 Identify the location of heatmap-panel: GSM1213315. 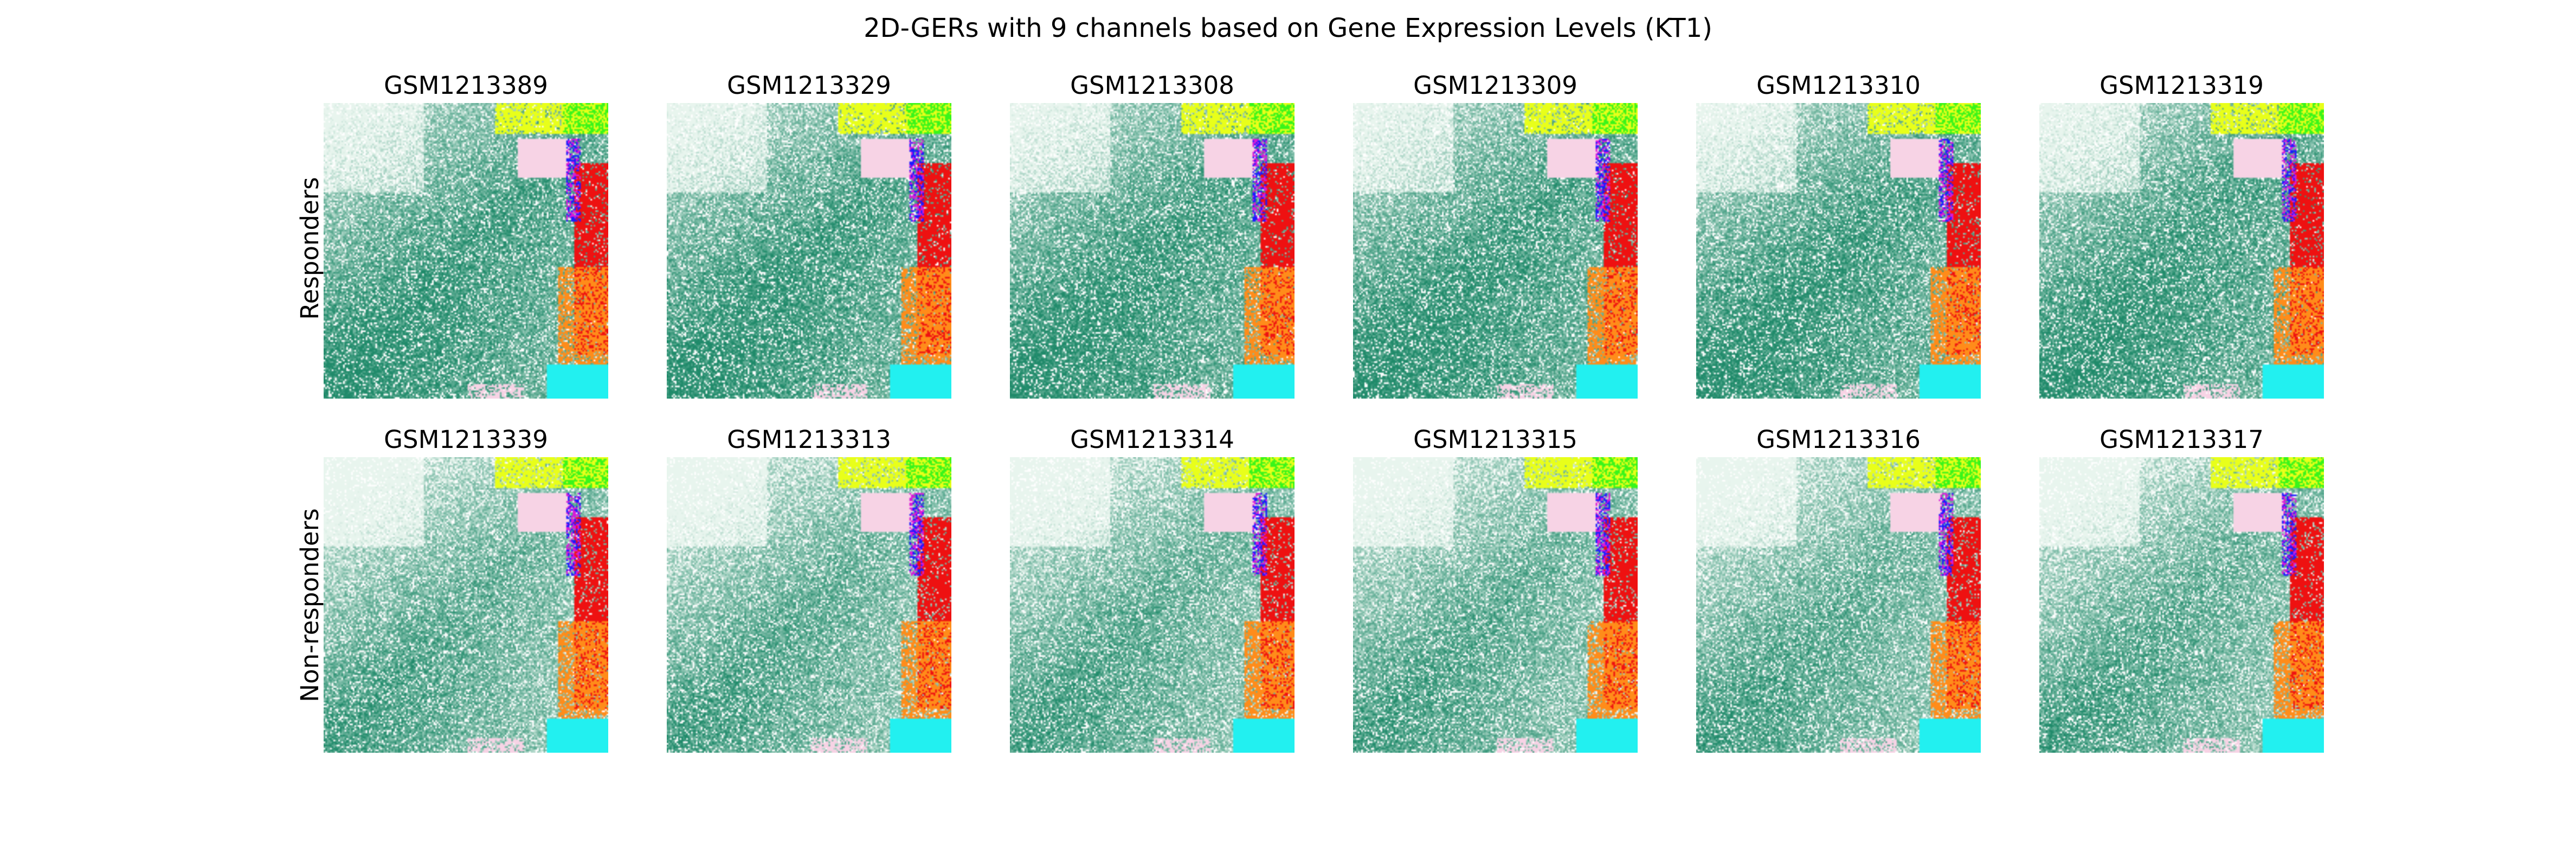
(1495, 589).